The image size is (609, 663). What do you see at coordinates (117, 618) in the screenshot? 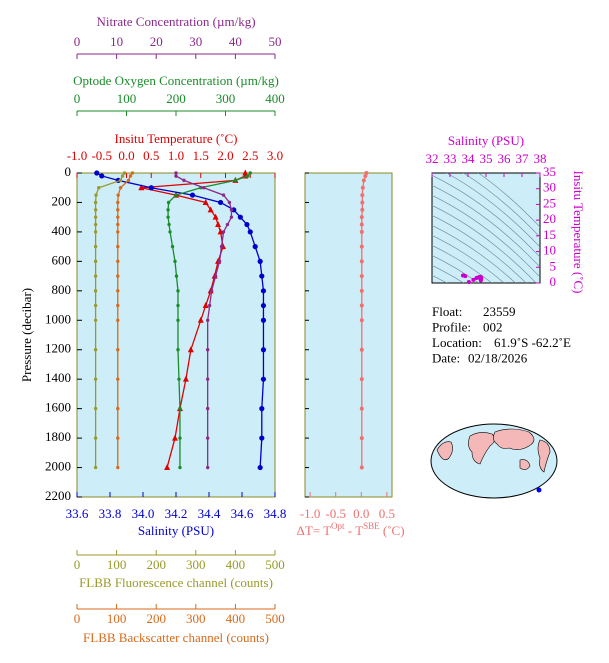
I see `x-tick-label: 100` at bounding box center [117, 618].